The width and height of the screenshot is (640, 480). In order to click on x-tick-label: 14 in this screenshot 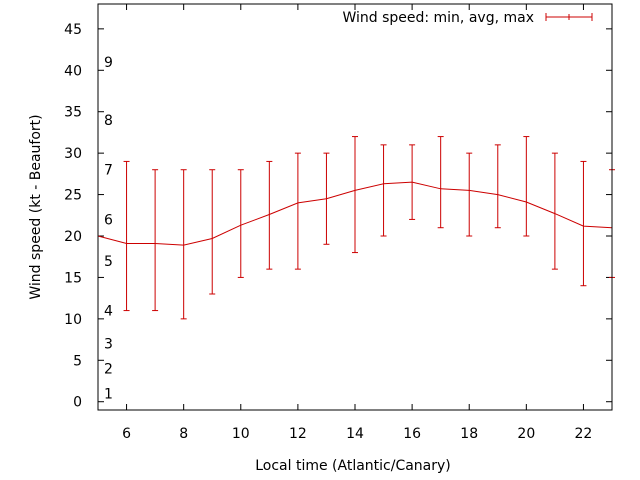, I will do `click(355, 434)`.